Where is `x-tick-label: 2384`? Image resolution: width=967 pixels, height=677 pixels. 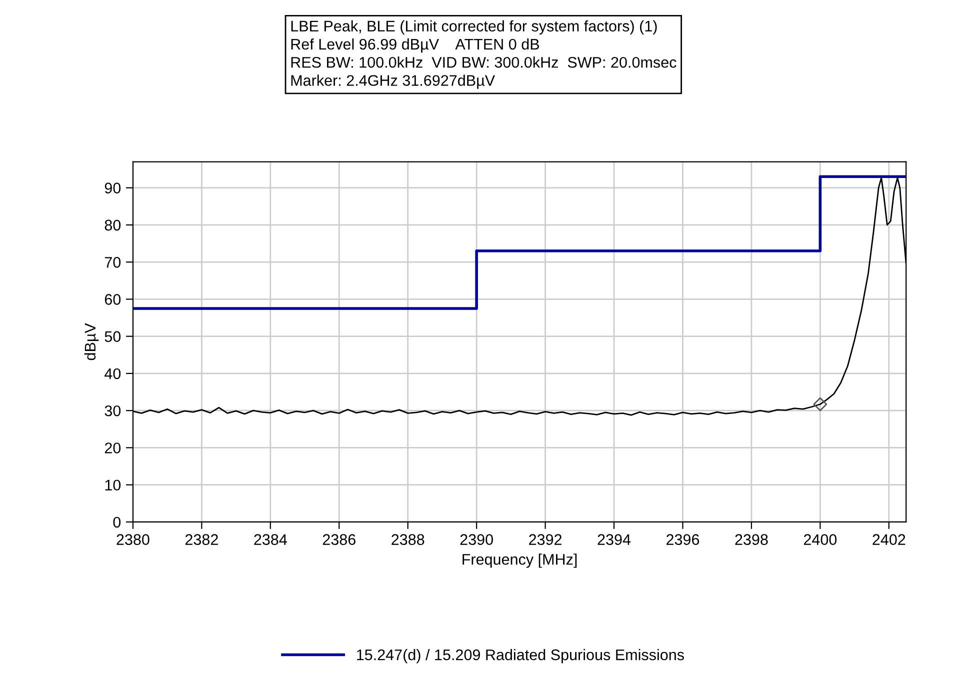 x-tick-label: 2384 is located at coordinates (270, 539).